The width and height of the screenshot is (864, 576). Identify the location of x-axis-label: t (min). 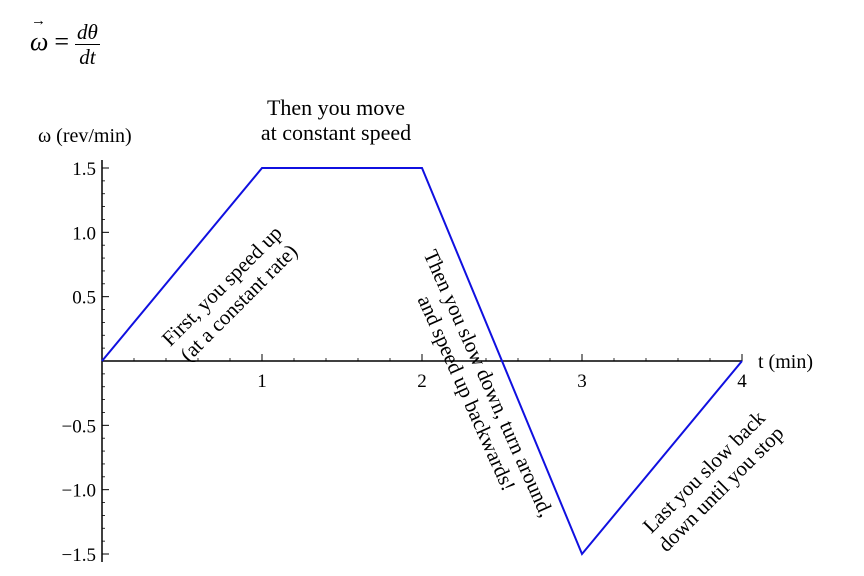
(785, 362).